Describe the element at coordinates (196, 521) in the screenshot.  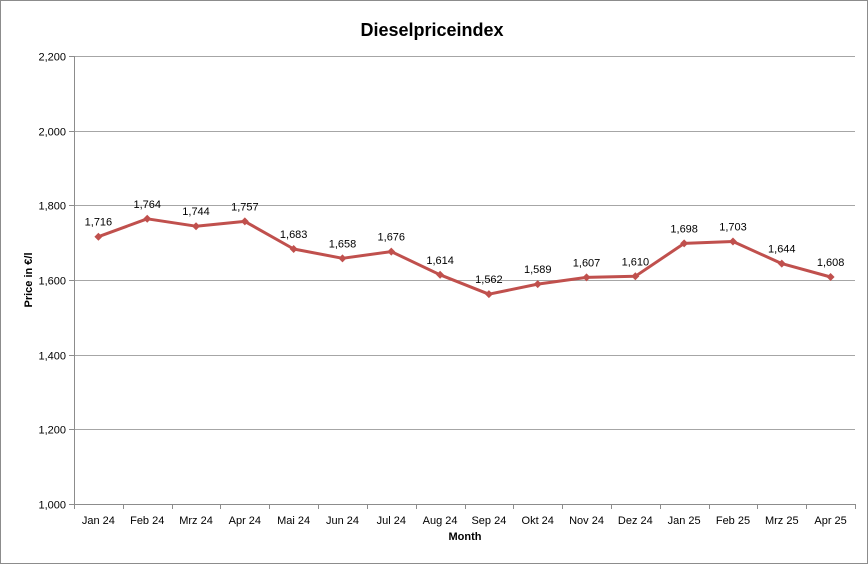
I see `x-tick-label: Mrz 24` at that location.